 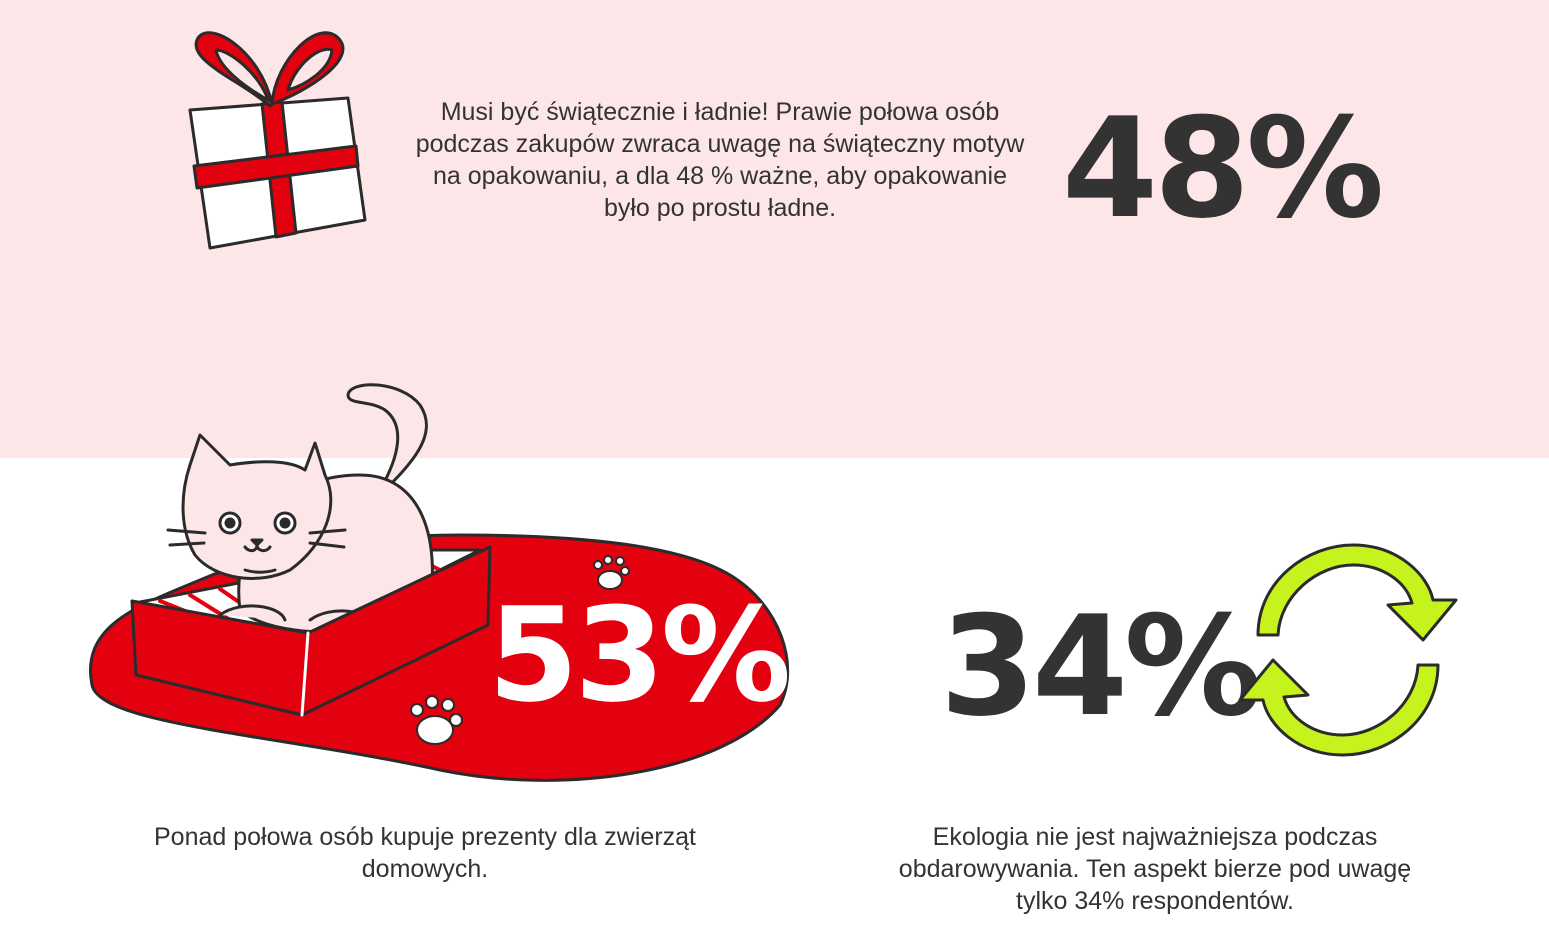 What do you see at coordinates (639, 655) in the screenshot?
I see `pets-stat: 53%` at bounding box center [639, 655].